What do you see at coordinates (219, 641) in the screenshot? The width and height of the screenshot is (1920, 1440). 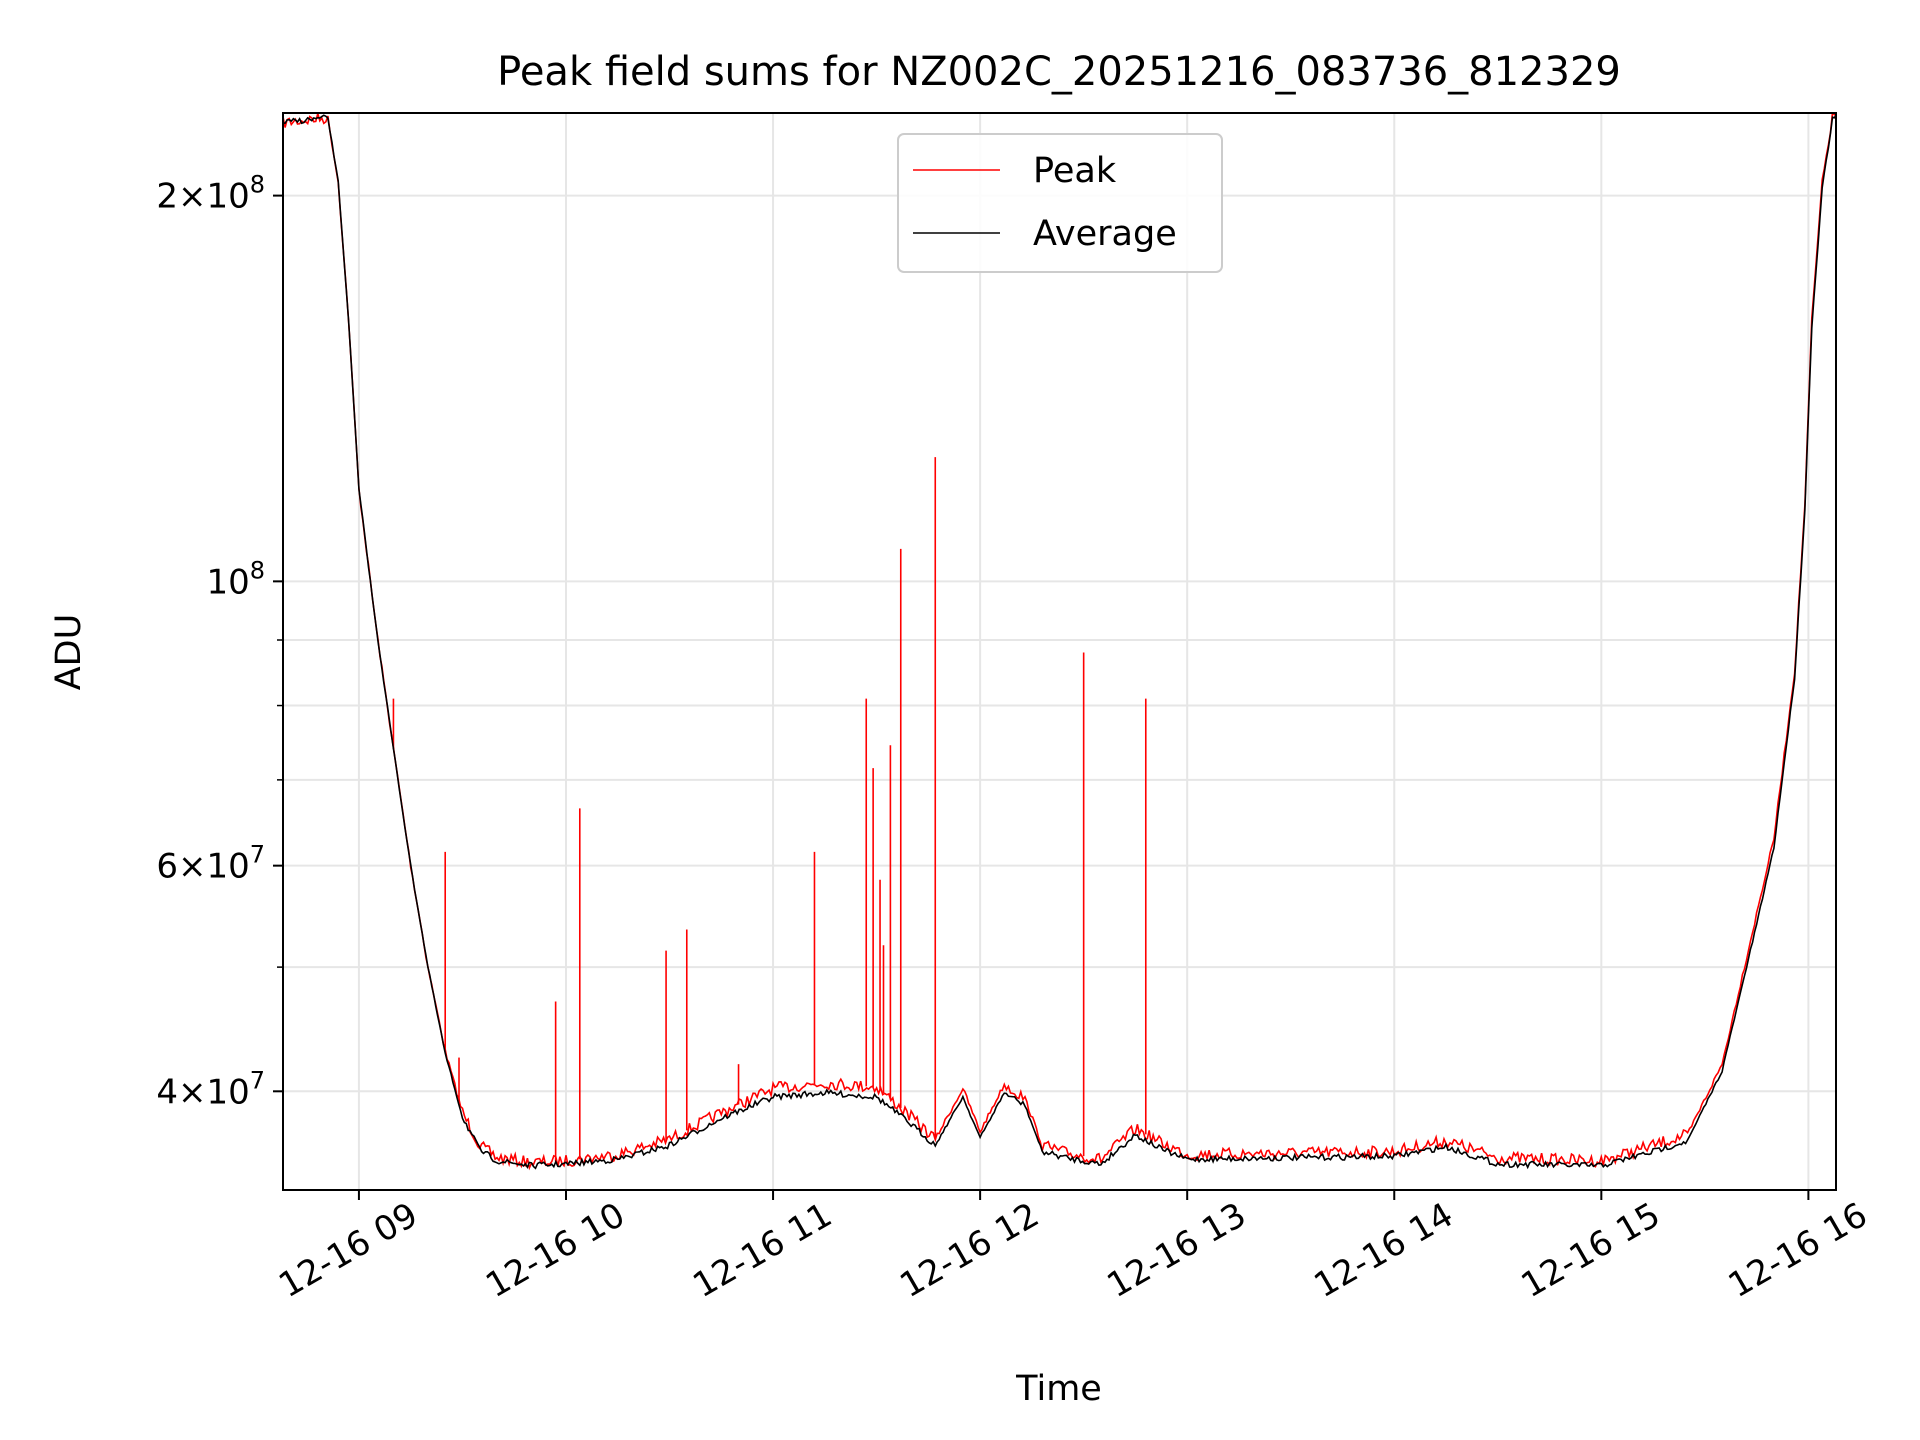 I see `y-axis: 4×107 6×107 108 2×108` at bounding box center [219, 641].